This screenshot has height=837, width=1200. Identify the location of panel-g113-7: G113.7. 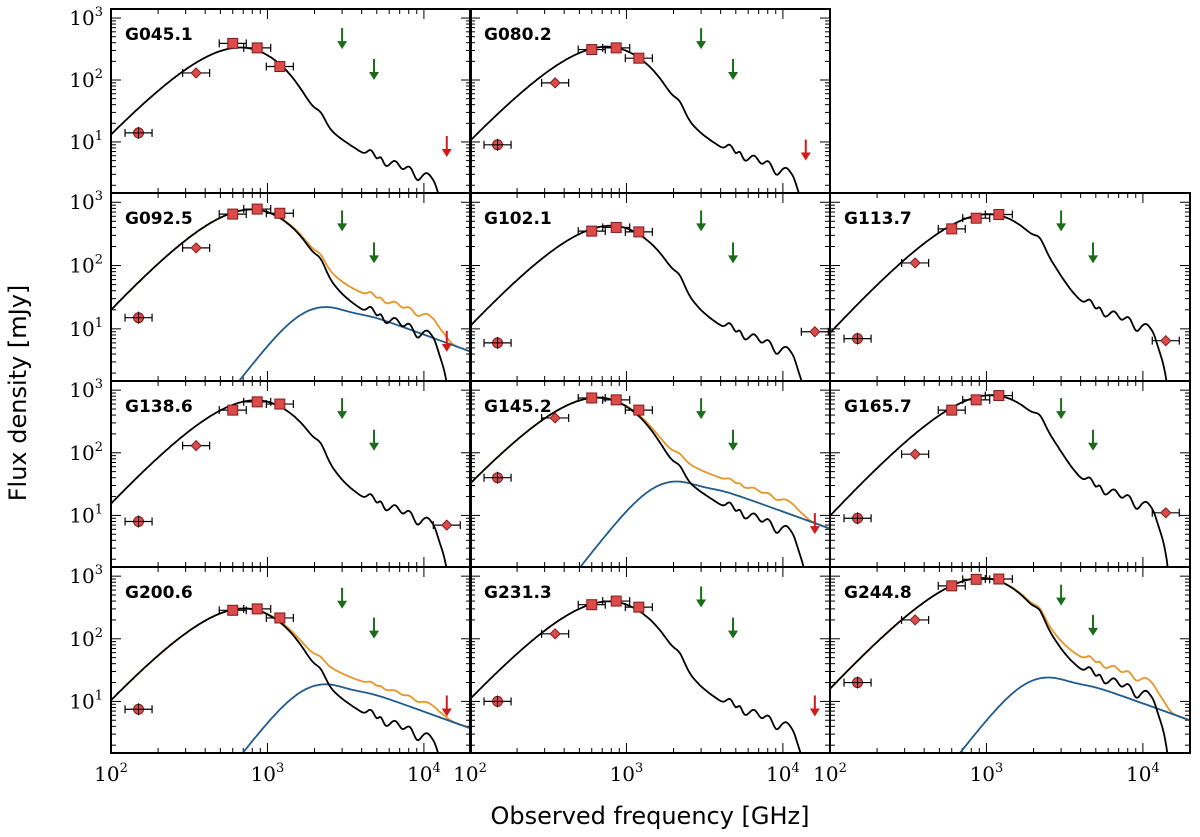
(1010, 287).